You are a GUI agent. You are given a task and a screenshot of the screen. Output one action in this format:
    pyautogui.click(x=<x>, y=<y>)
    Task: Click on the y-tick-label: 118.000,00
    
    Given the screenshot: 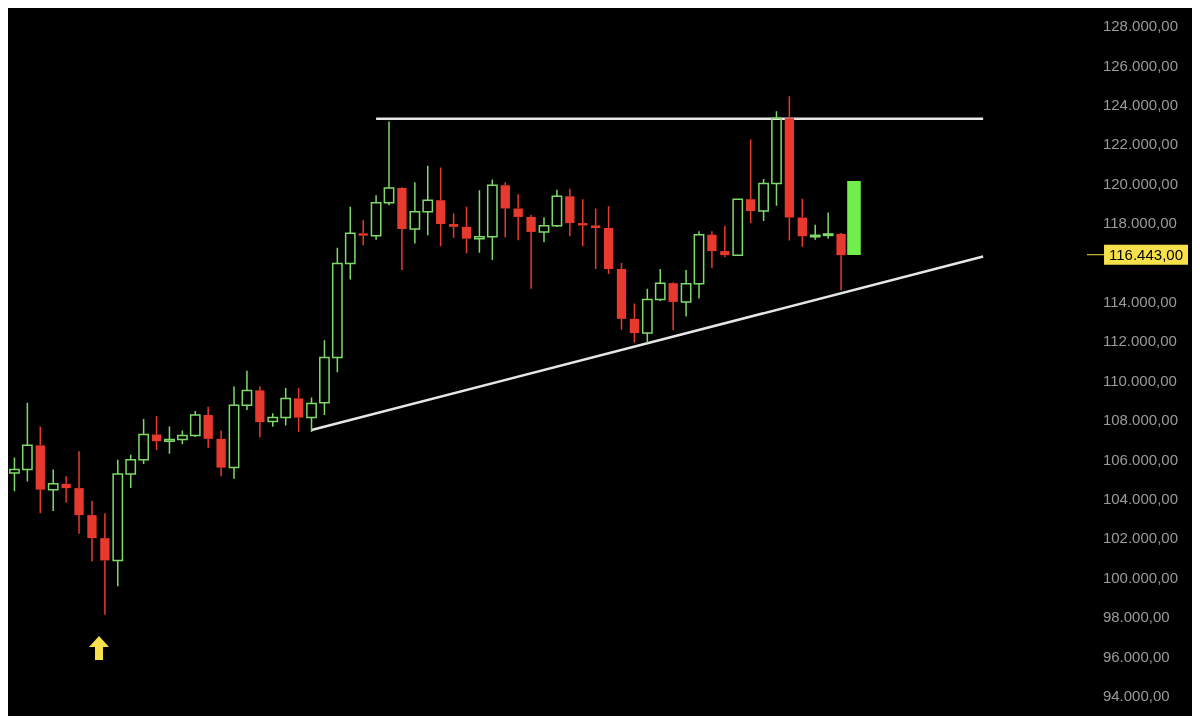 What is the action you would take?
    pyautogui.click(x=1139, y=223)
    